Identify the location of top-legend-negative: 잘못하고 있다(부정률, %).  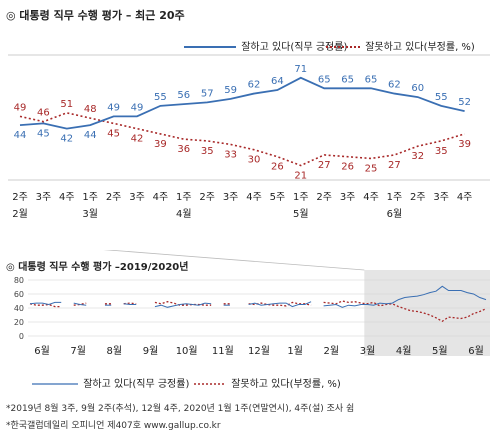
(399, 45).